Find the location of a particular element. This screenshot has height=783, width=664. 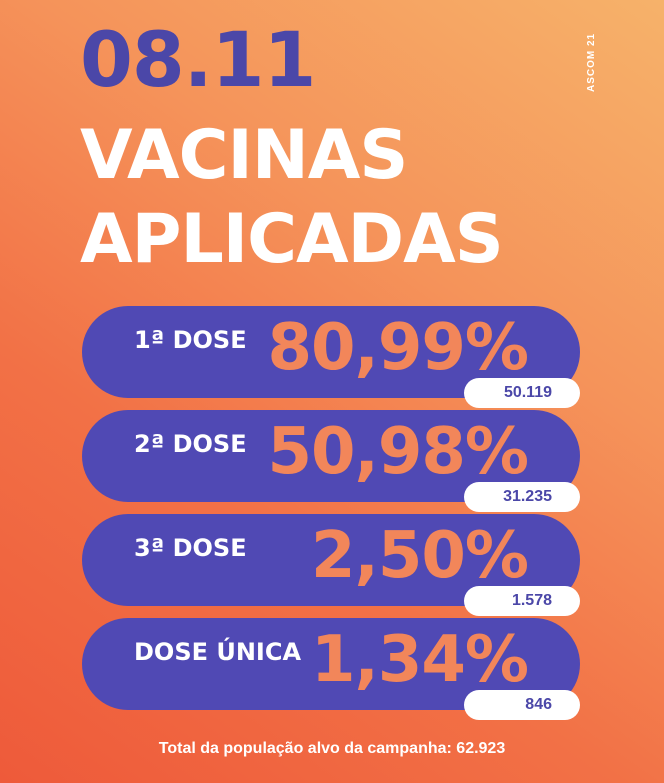

dose-card-1: 1ª DOSE 80,99% 50.119 is located at coordinates (331, 357).